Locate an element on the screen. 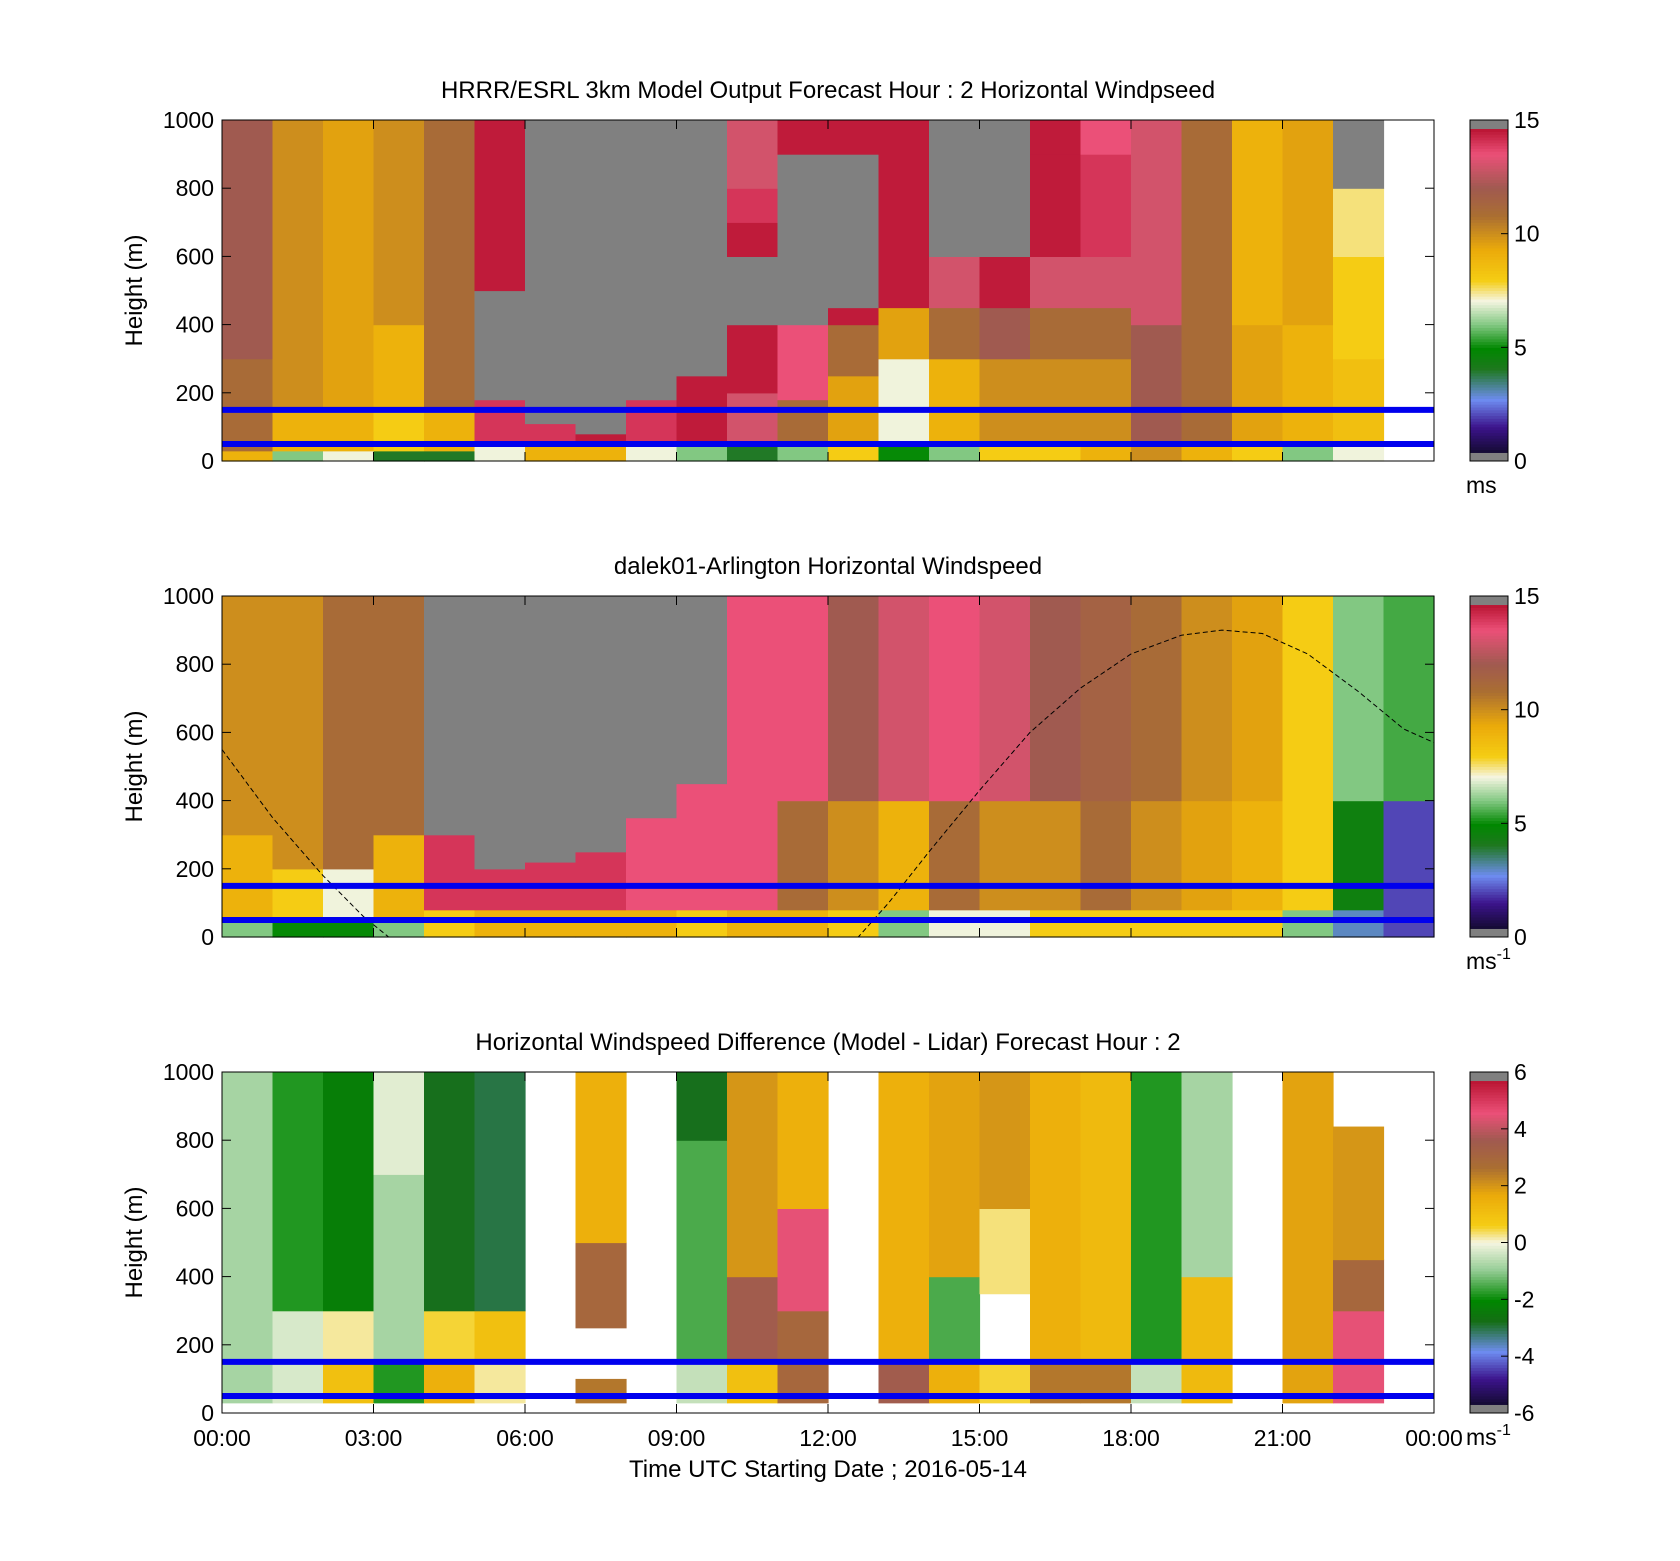  colorbar-tick-label: 0 is located at coordinates (1520, 1243).